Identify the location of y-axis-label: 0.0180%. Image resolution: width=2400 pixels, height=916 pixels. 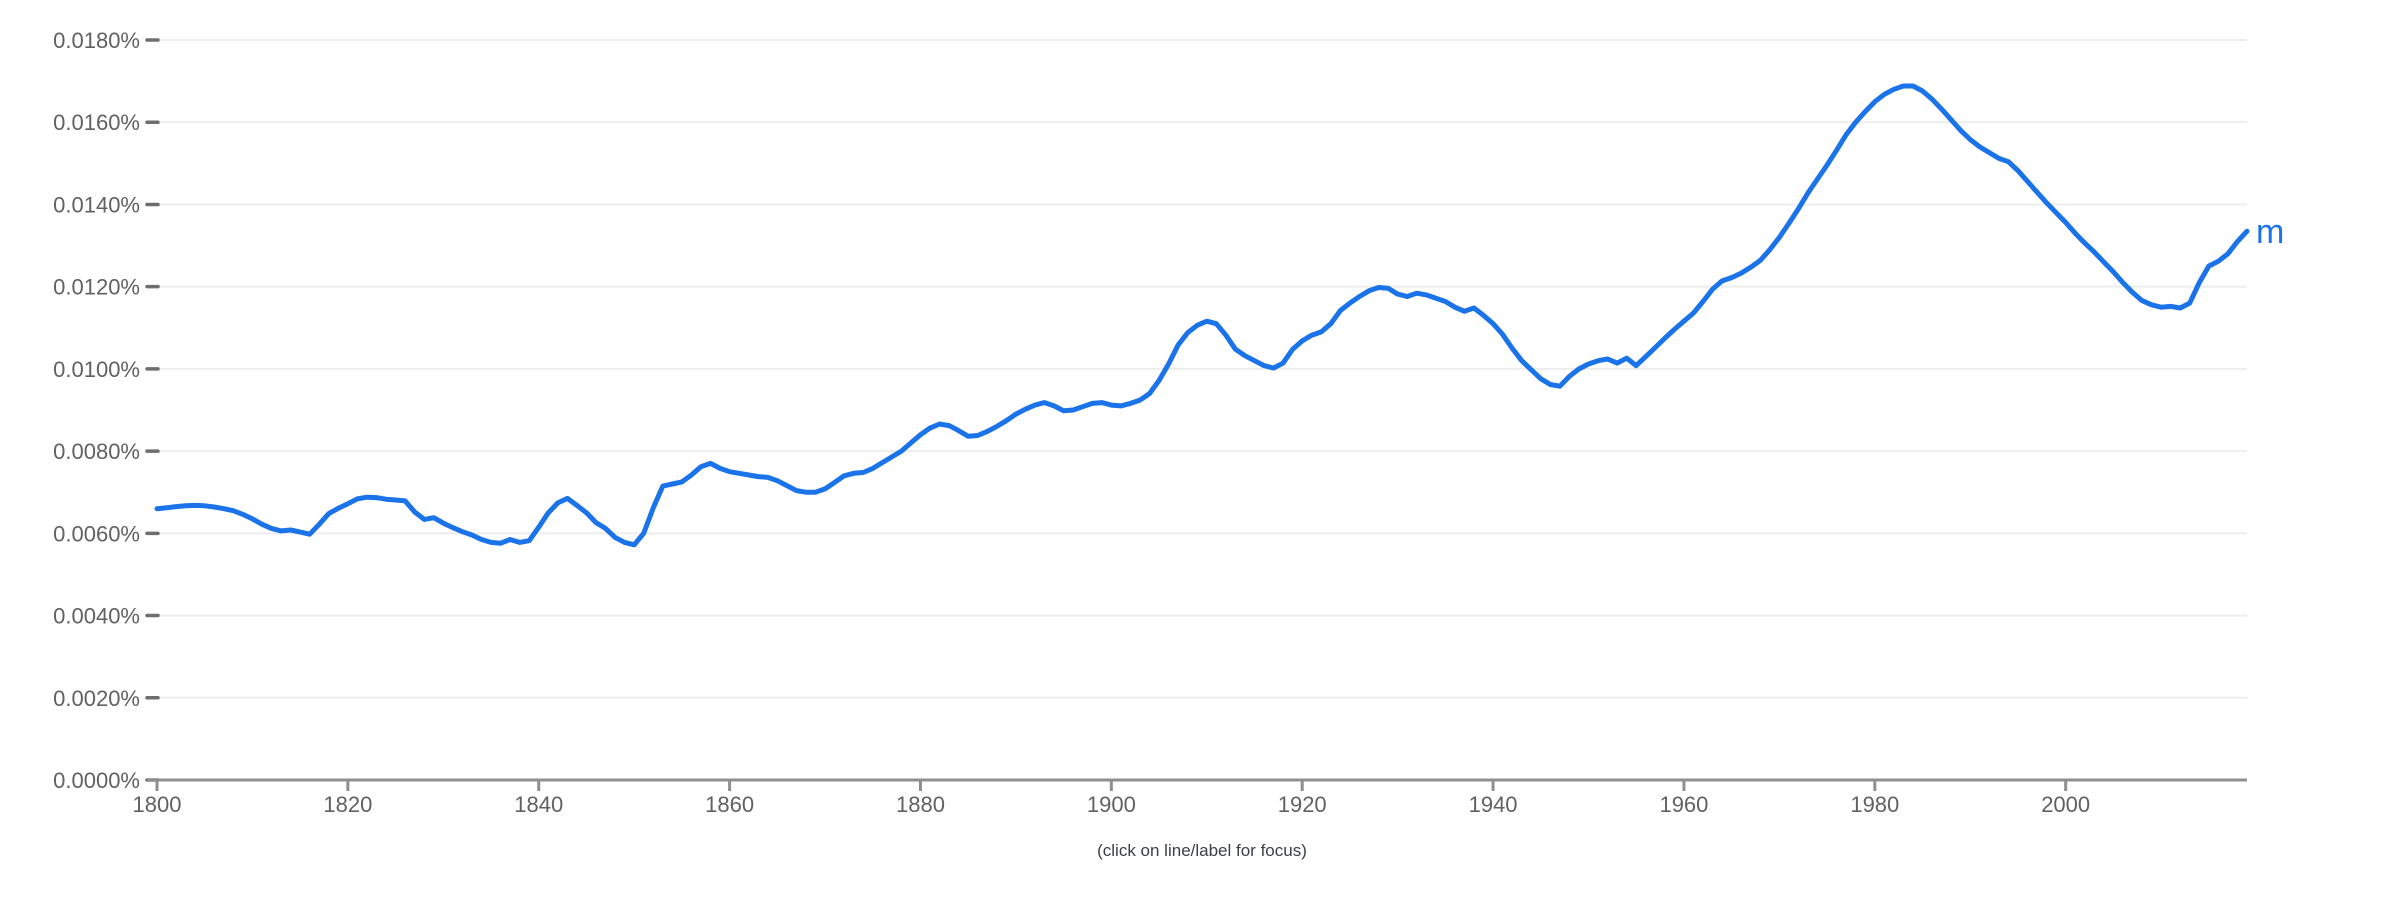
(96, 40).